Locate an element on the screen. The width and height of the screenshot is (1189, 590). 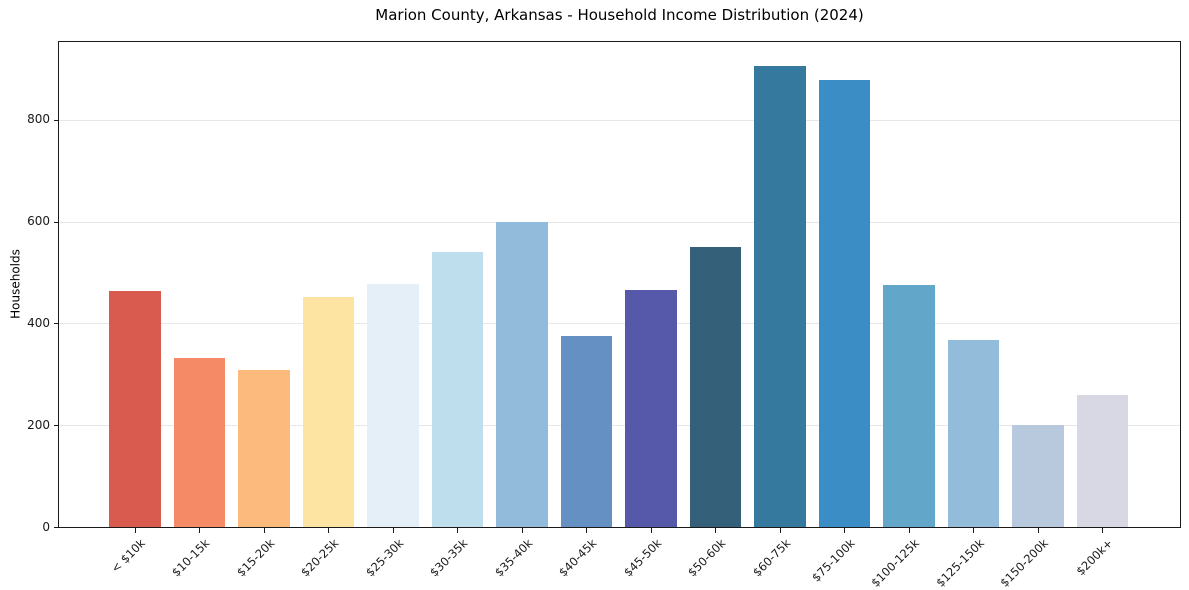
x-tick-label-13: $125-150k is located at coordinates (959, 563).